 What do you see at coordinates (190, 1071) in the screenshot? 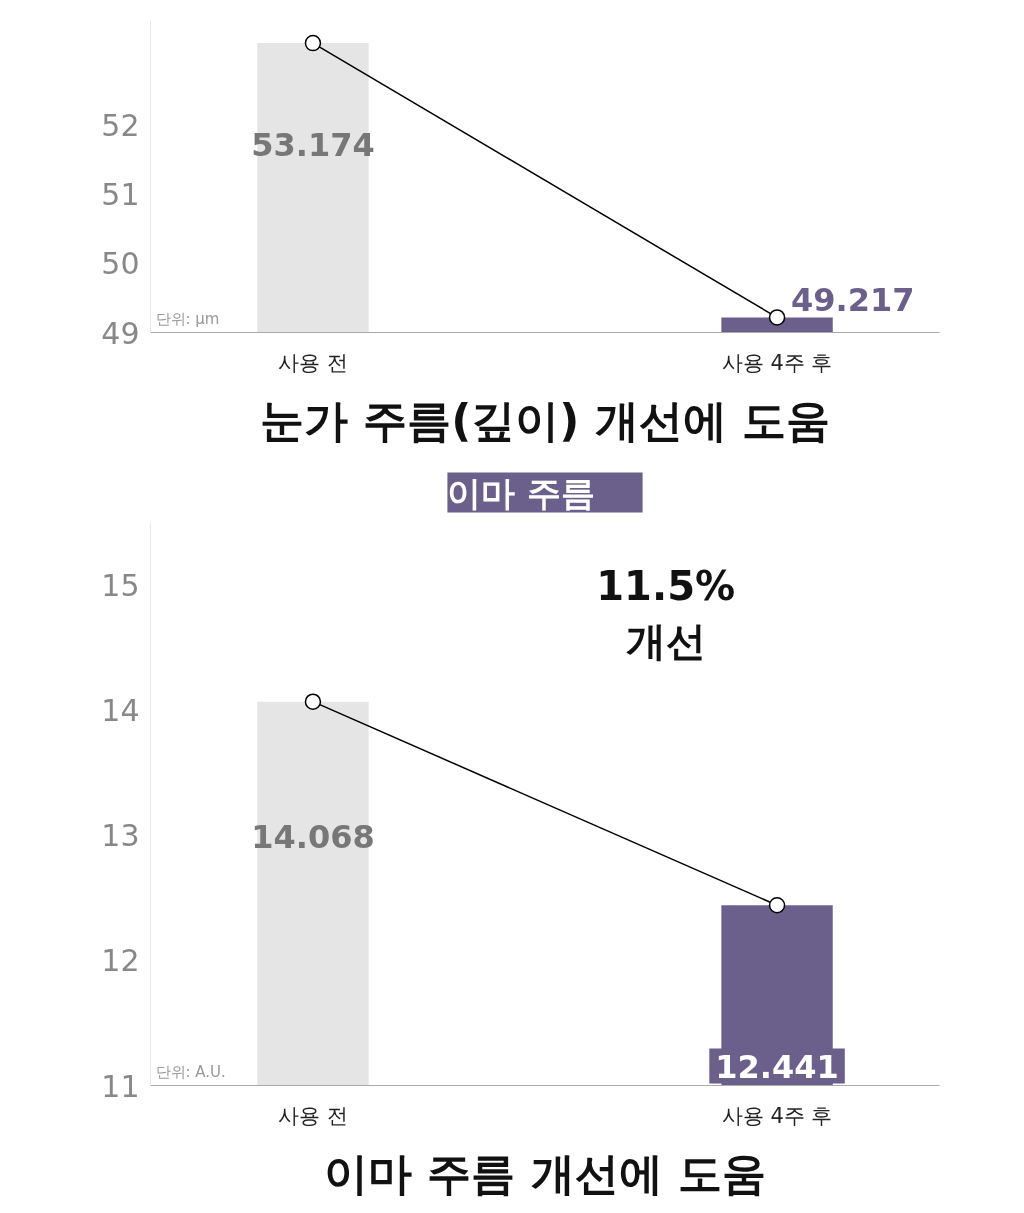
I see `annotation: 단위: A.U.` at bounding box center [190, 1071].